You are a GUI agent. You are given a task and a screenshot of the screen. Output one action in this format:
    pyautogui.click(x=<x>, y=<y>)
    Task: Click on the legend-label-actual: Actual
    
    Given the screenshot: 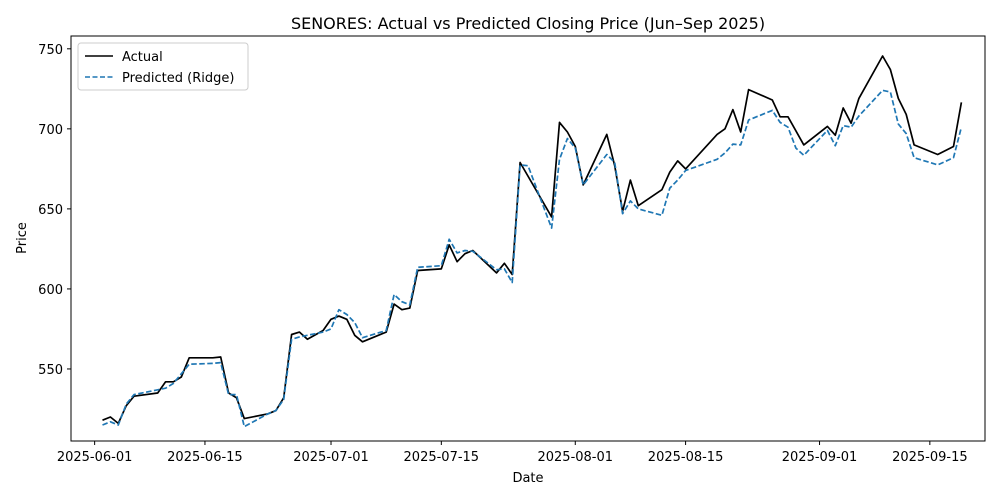 What is the action you would take?
    pyautogui.click(x=142, y=57)
    